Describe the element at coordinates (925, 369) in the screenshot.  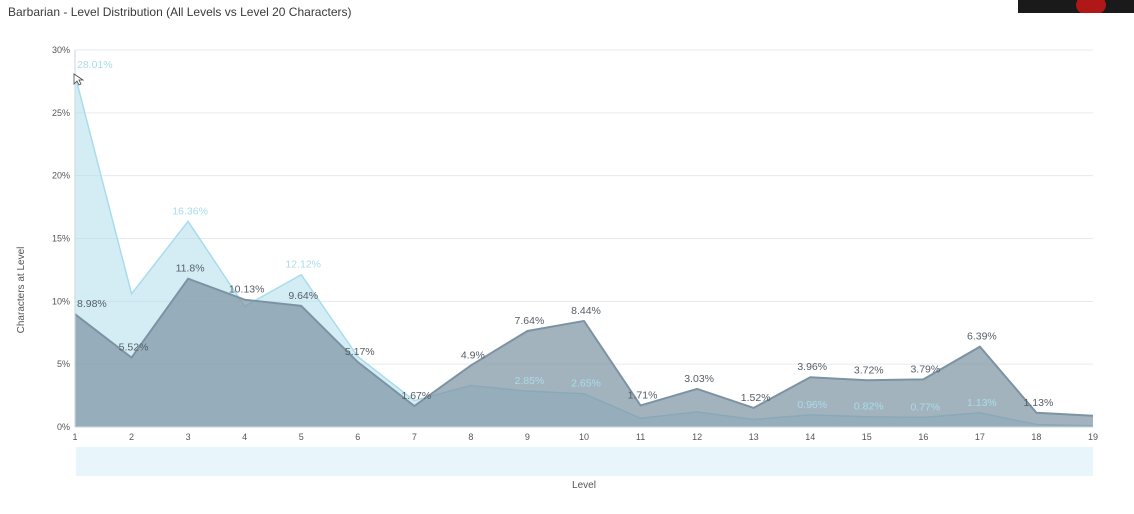
I see `data-label: 3.79%` at that location.